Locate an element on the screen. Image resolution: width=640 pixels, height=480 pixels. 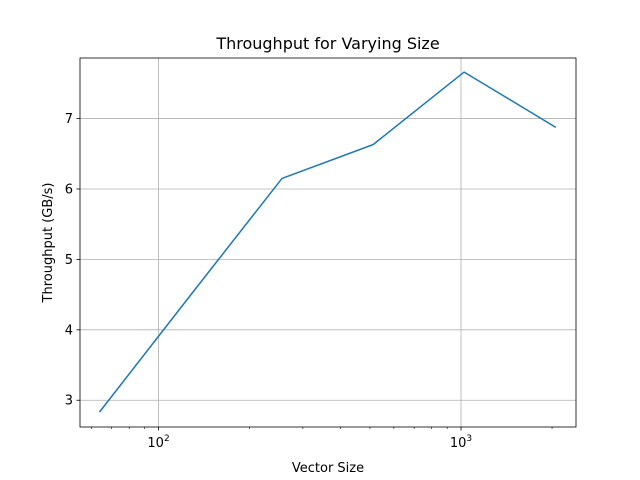
y-axis-label: Throughput (GB/s) is located at coordinates (48, 243).